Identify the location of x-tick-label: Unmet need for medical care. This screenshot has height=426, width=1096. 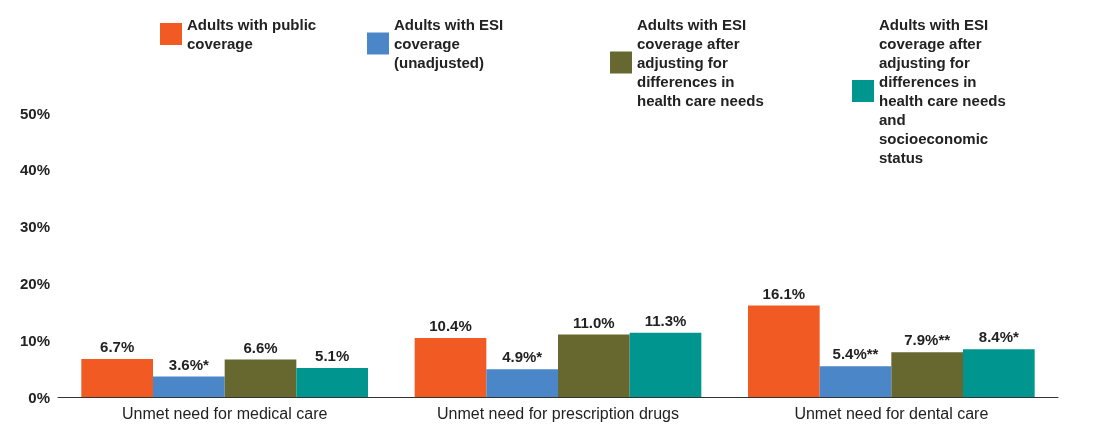
(224, 413).